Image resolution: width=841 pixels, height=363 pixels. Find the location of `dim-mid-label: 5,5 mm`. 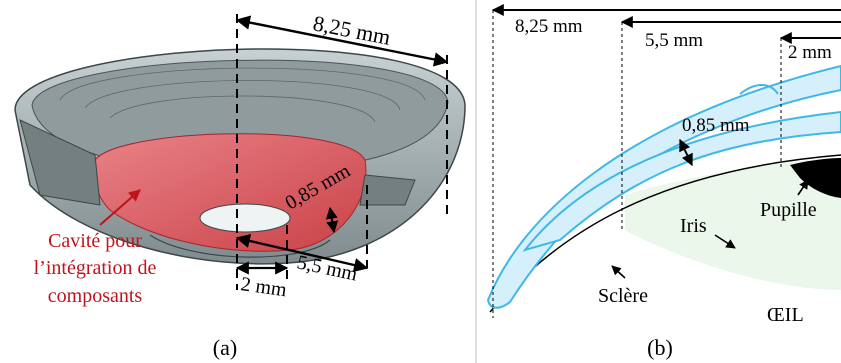

dim-mid-label: 5,5 mm is located at coordinates (327, 268).